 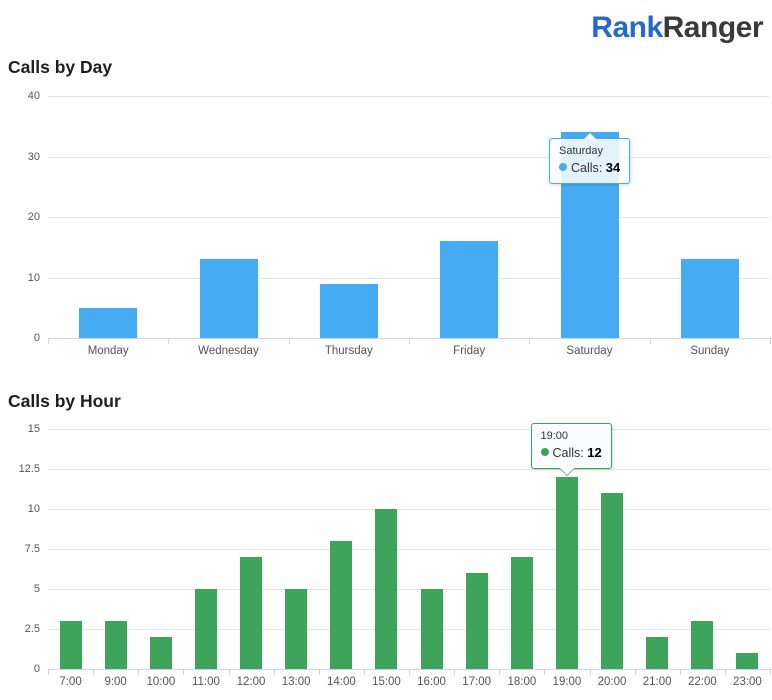 What do you see at coordinates (612, 682) in the screenshot?
I see `x-axis-label: 20:00` at bounding box center [612, 682].